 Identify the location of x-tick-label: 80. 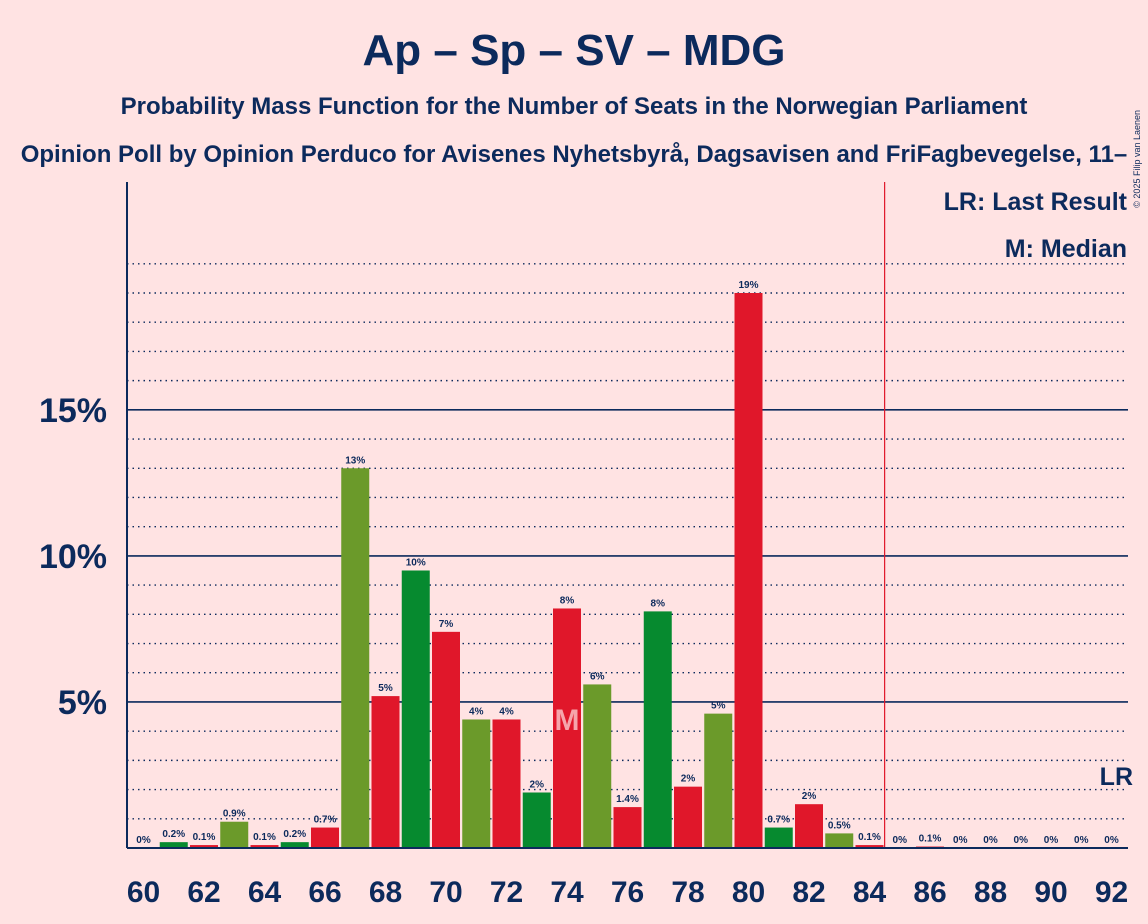
(748, 892).